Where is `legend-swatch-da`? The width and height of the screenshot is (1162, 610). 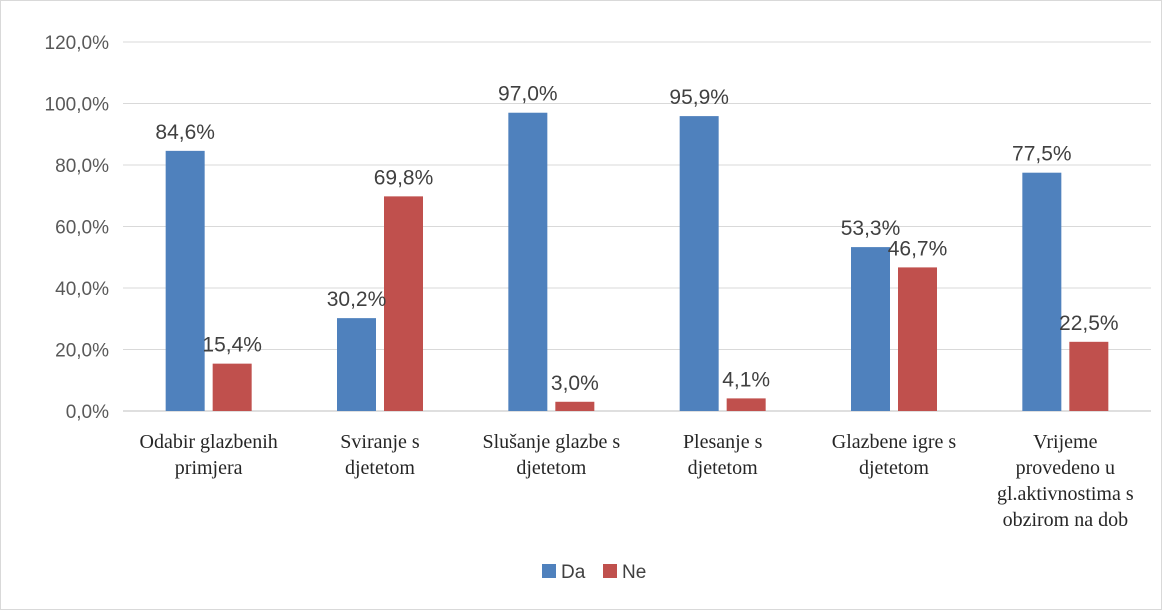
legend-swatch-da is located at coordinates (549, 571).